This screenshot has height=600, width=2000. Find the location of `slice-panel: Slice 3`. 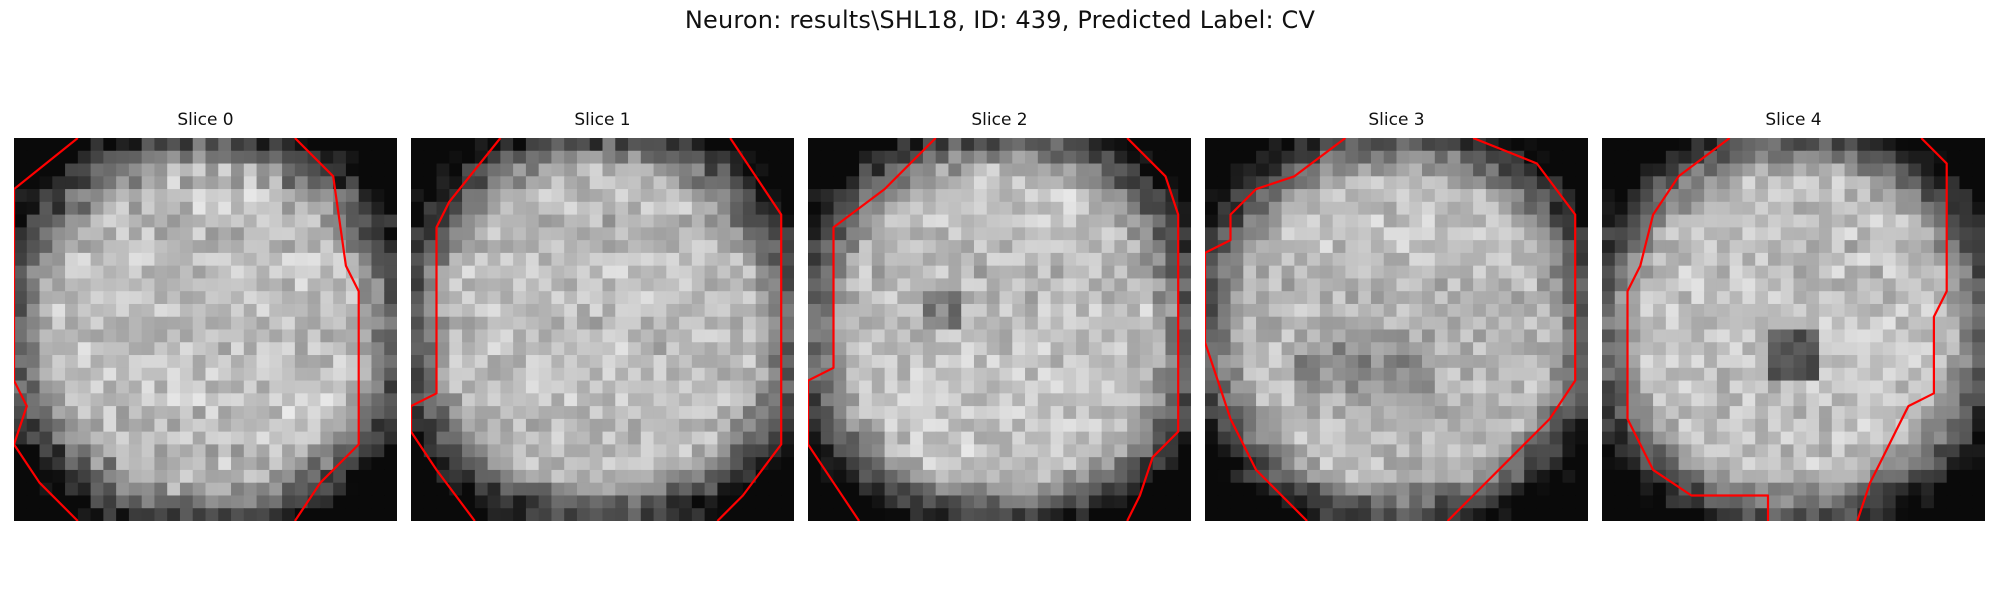

slice-panel: Slice 3 is located at coordinates (1396, 314).